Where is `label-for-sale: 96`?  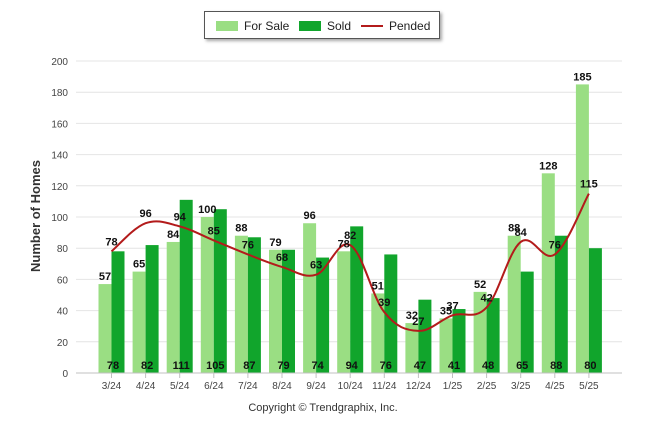
label-for-sale: 96 is located at coordinates (309, 216).